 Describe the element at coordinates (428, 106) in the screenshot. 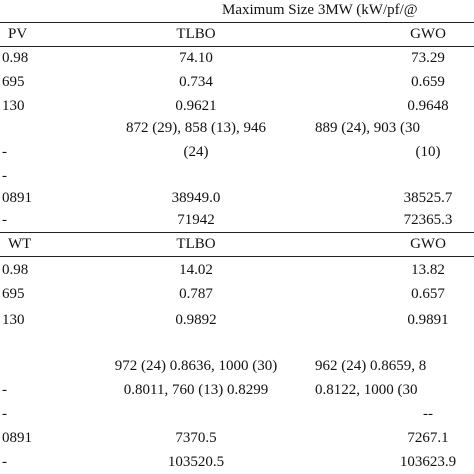

I see `table-cell: 0.9648` at that location.